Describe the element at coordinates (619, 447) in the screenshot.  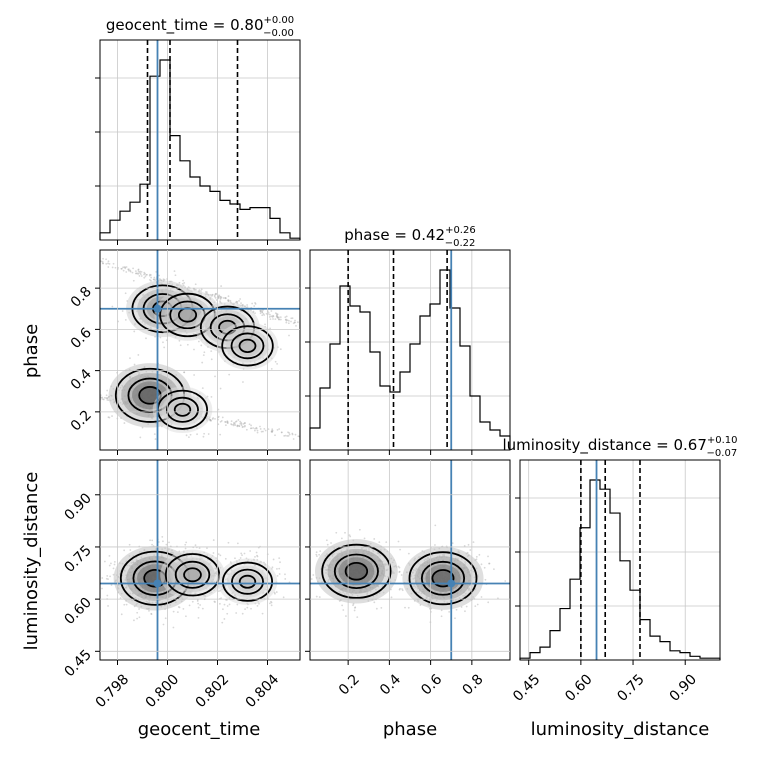
I see `panel-title-luminosity_distance: luminosity_distance = 0.67+0.10 −0.07` at that location.